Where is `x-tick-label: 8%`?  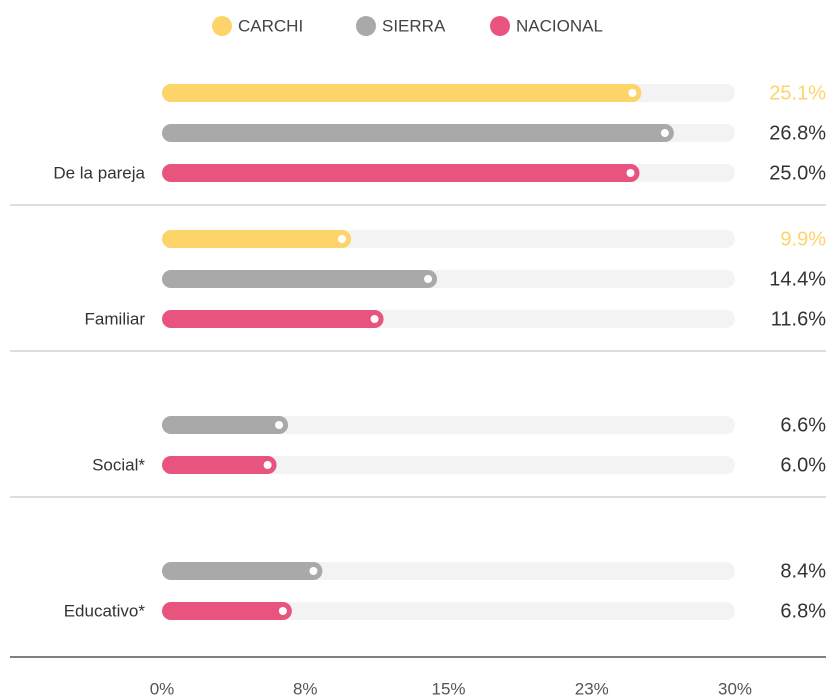
x-tick-label: 8% is located at coordinates (305, 688).